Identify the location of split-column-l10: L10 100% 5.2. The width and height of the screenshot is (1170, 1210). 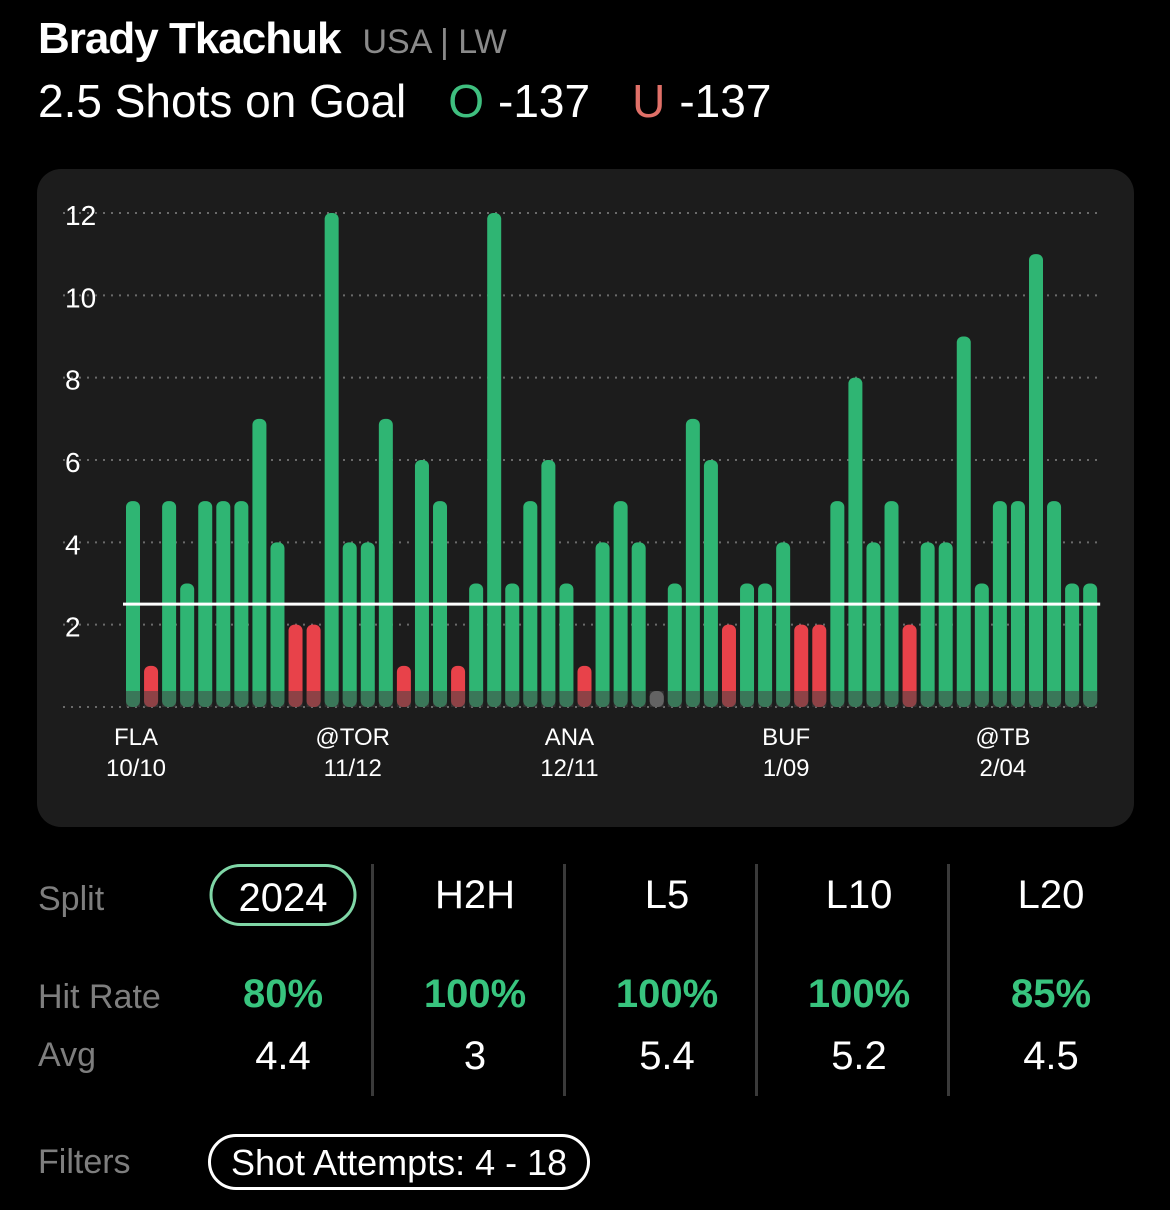
(859, 978).